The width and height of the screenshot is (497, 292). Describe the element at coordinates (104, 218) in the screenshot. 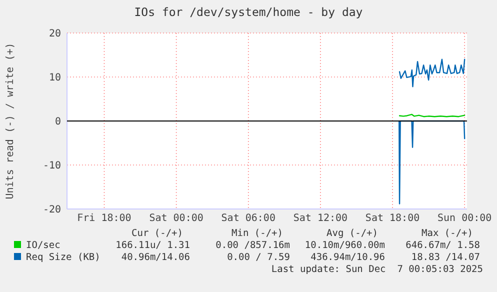

I see `x-tick-label: Fri 18:00` at that location.